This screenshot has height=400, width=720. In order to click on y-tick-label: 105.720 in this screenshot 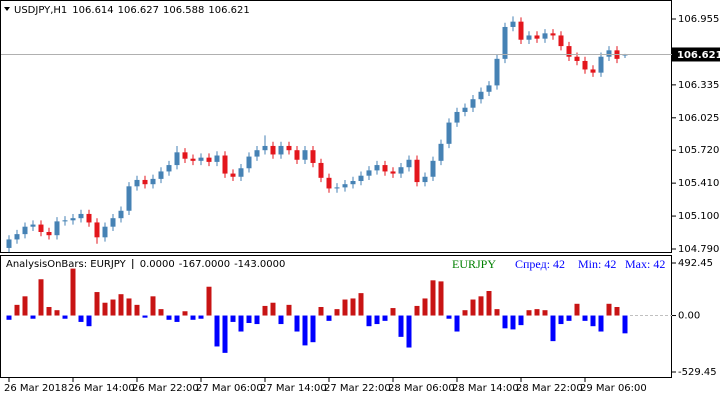, I will do `click(698, 150)`.